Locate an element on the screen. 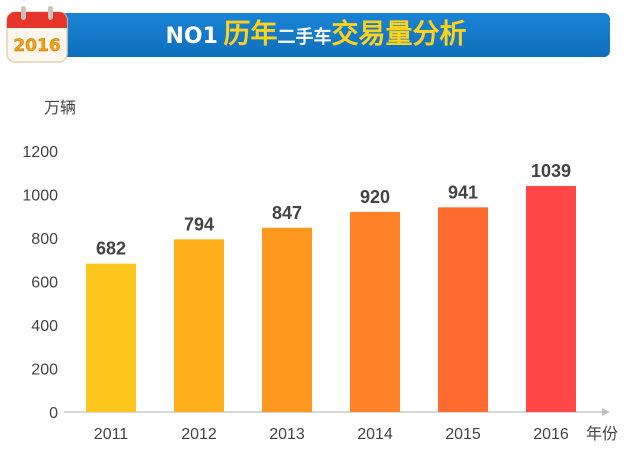 Image resolution: width=630 pixels, height=465 pixels. x-tick-label: 2016 is located at coordinates (551, 434).